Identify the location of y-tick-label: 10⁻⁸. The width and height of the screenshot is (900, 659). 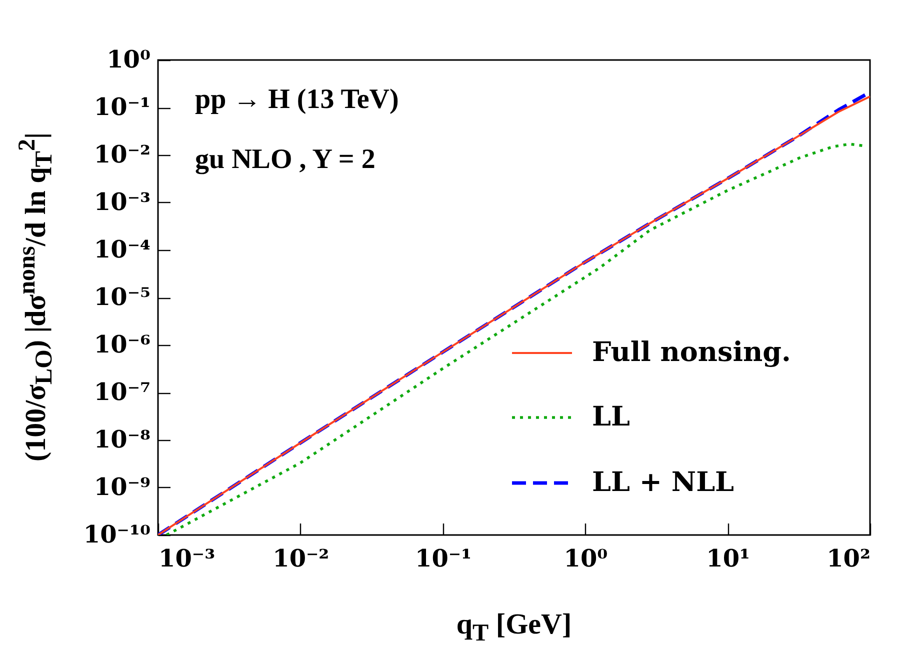
(122, 439).